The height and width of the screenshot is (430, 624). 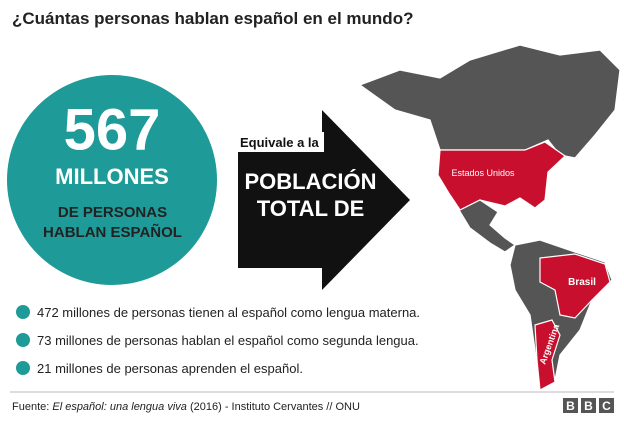 I want to click on arrow, so click(x=324, y=200).